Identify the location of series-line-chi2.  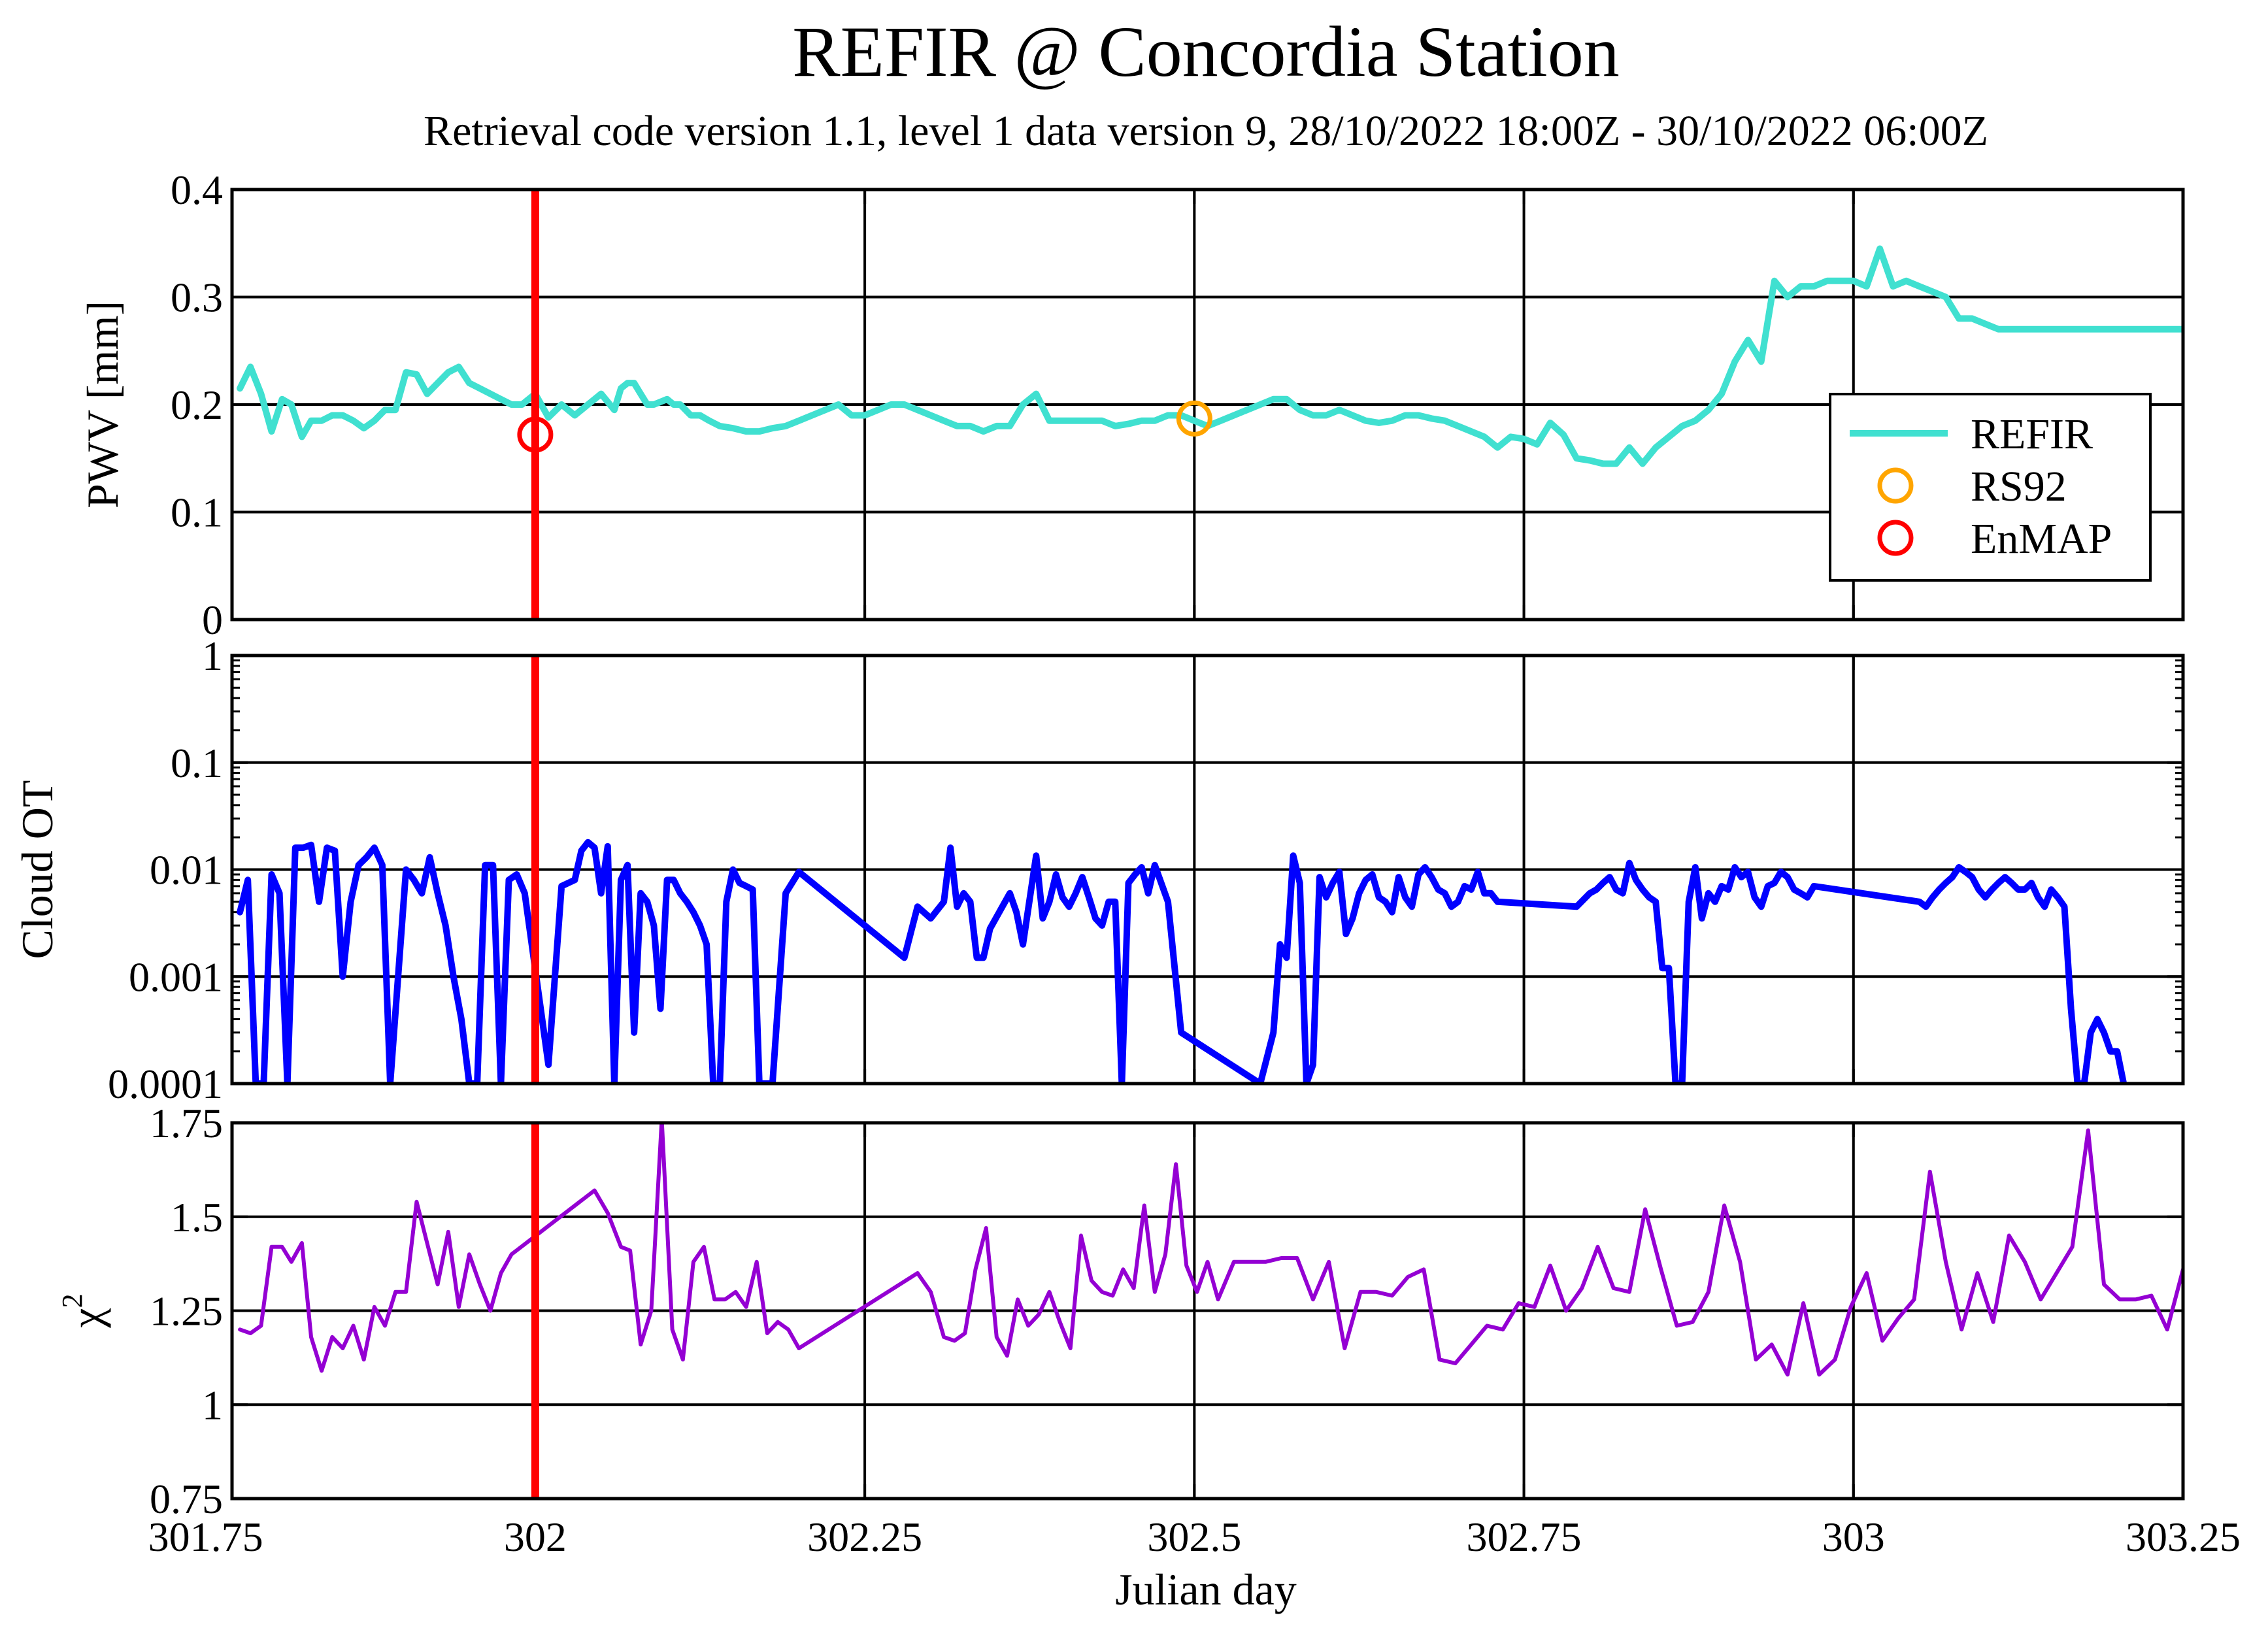
(1210, 1250).